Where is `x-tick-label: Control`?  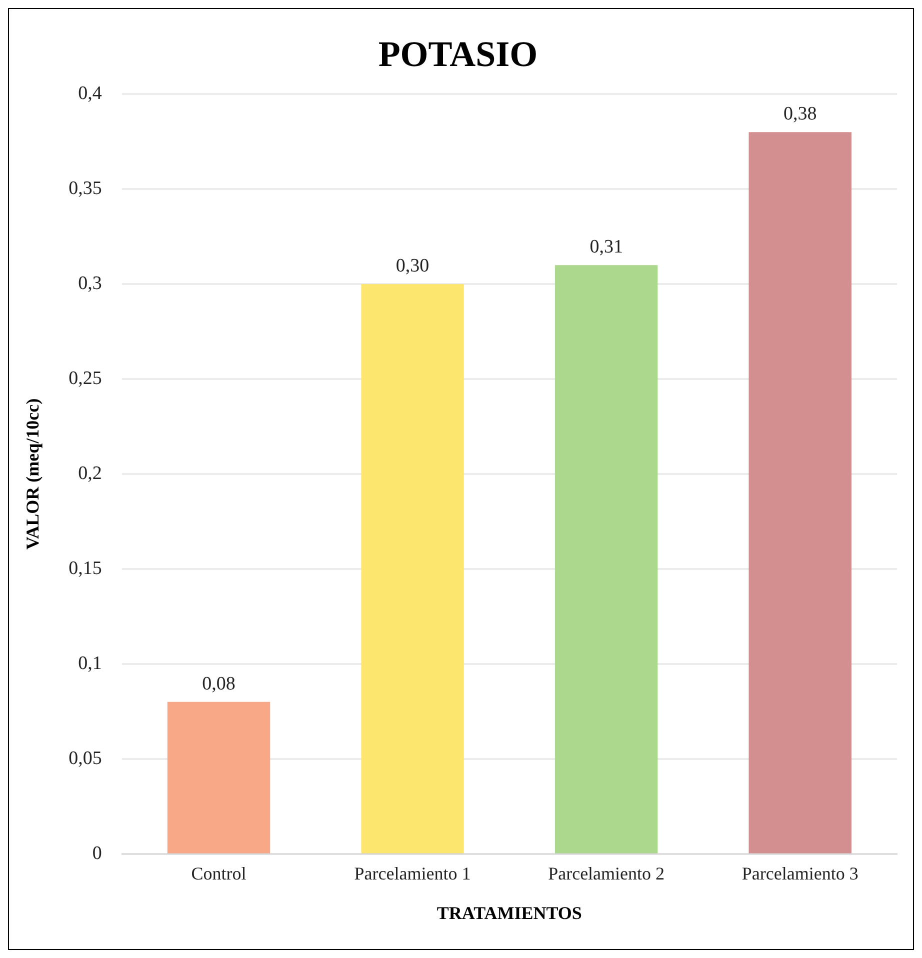 x-tick-label: Control is located at coordinates (218, 873).